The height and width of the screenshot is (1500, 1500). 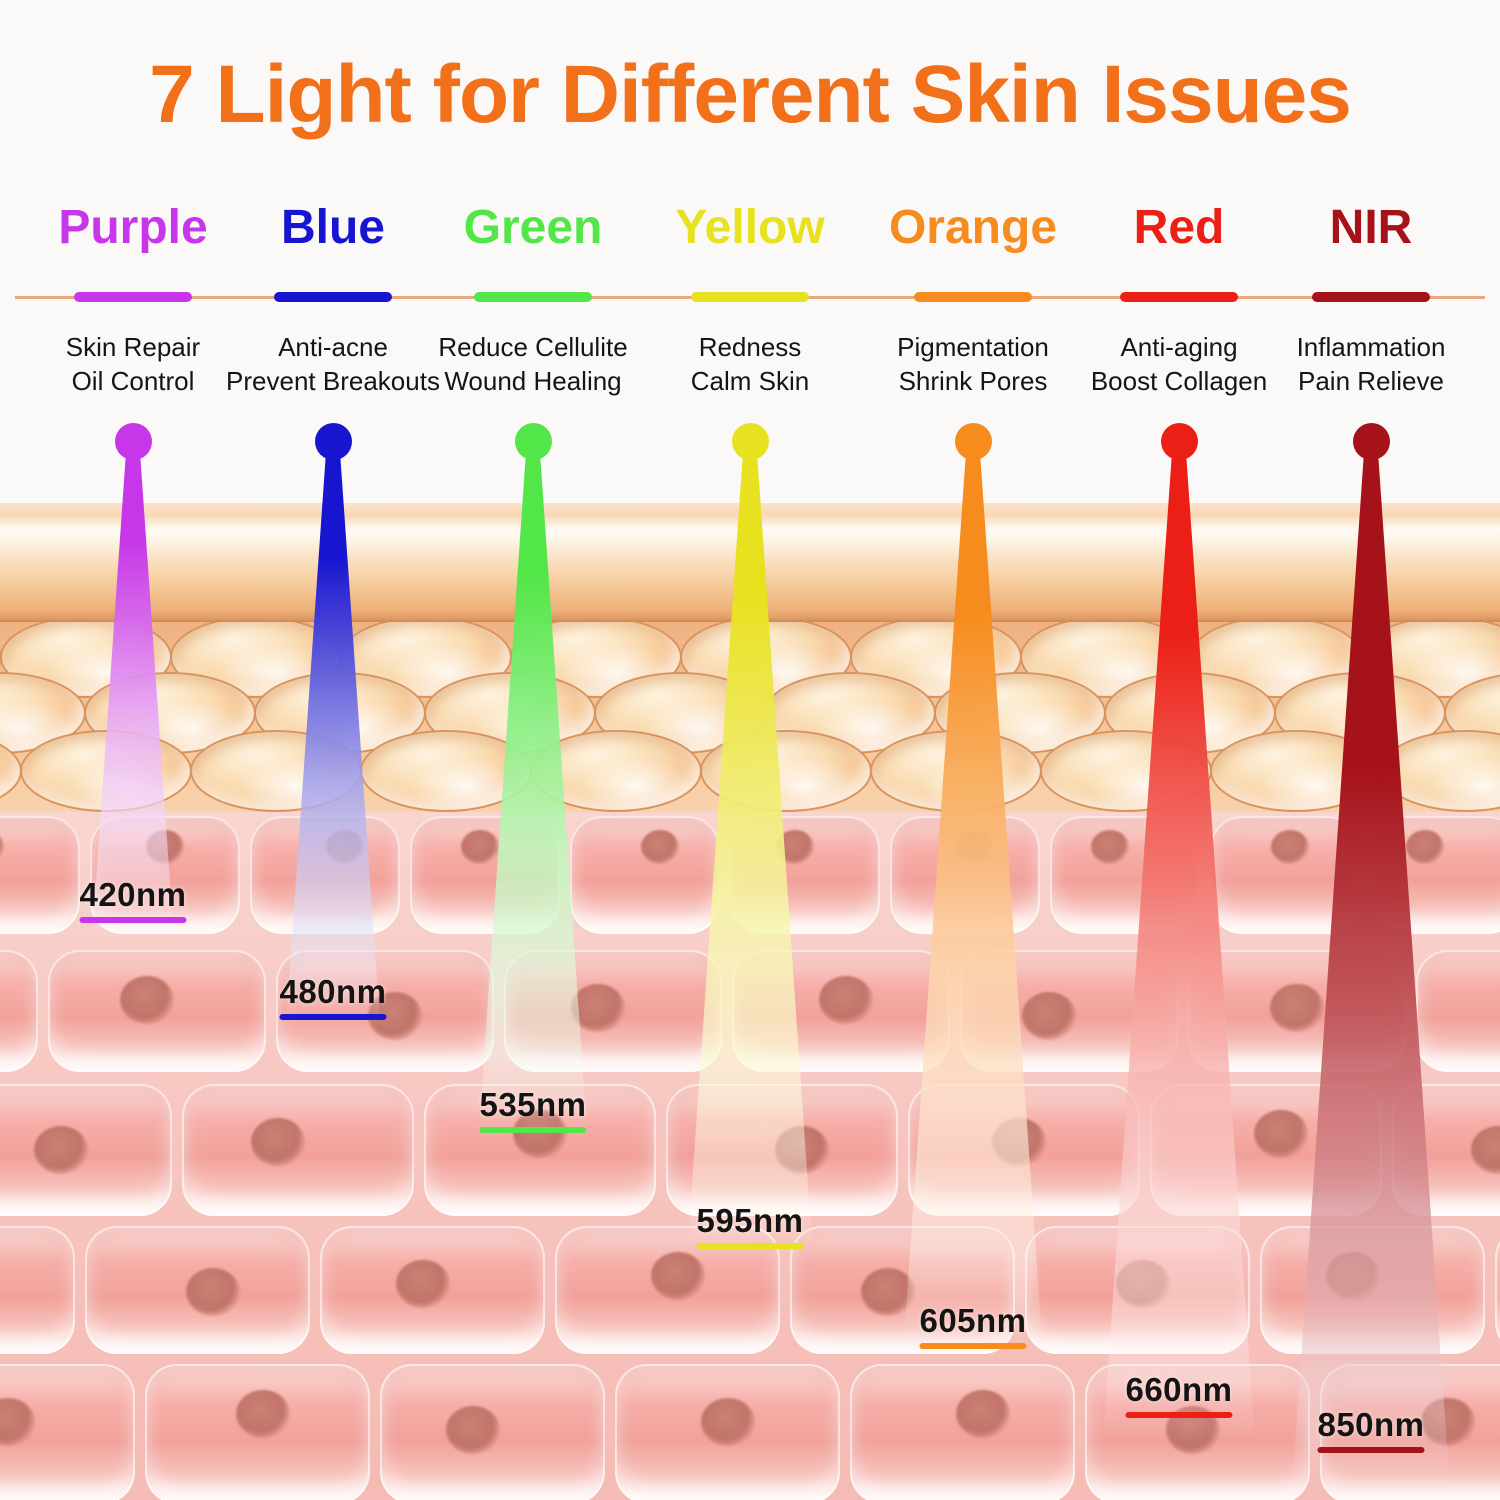 What do you see at coordinates (133, 441) in the screenshot?
I see `light-dot-purple` at bounding box center [133, 441].